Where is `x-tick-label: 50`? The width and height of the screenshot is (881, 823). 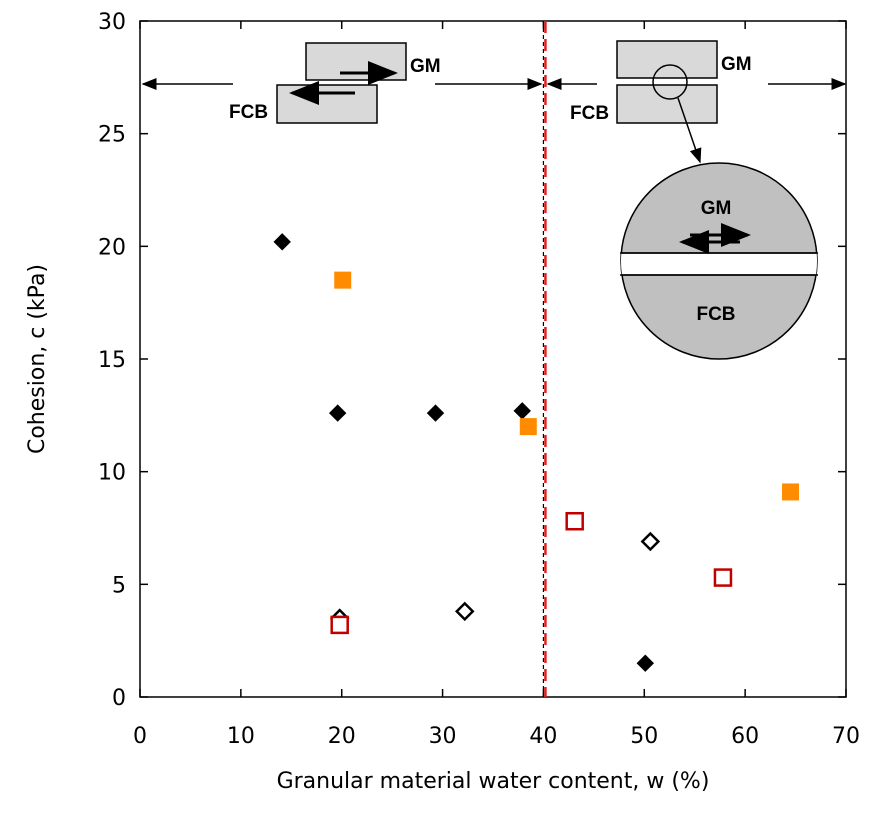
x-tick-label: 50 is located at coordinates (644, 736).